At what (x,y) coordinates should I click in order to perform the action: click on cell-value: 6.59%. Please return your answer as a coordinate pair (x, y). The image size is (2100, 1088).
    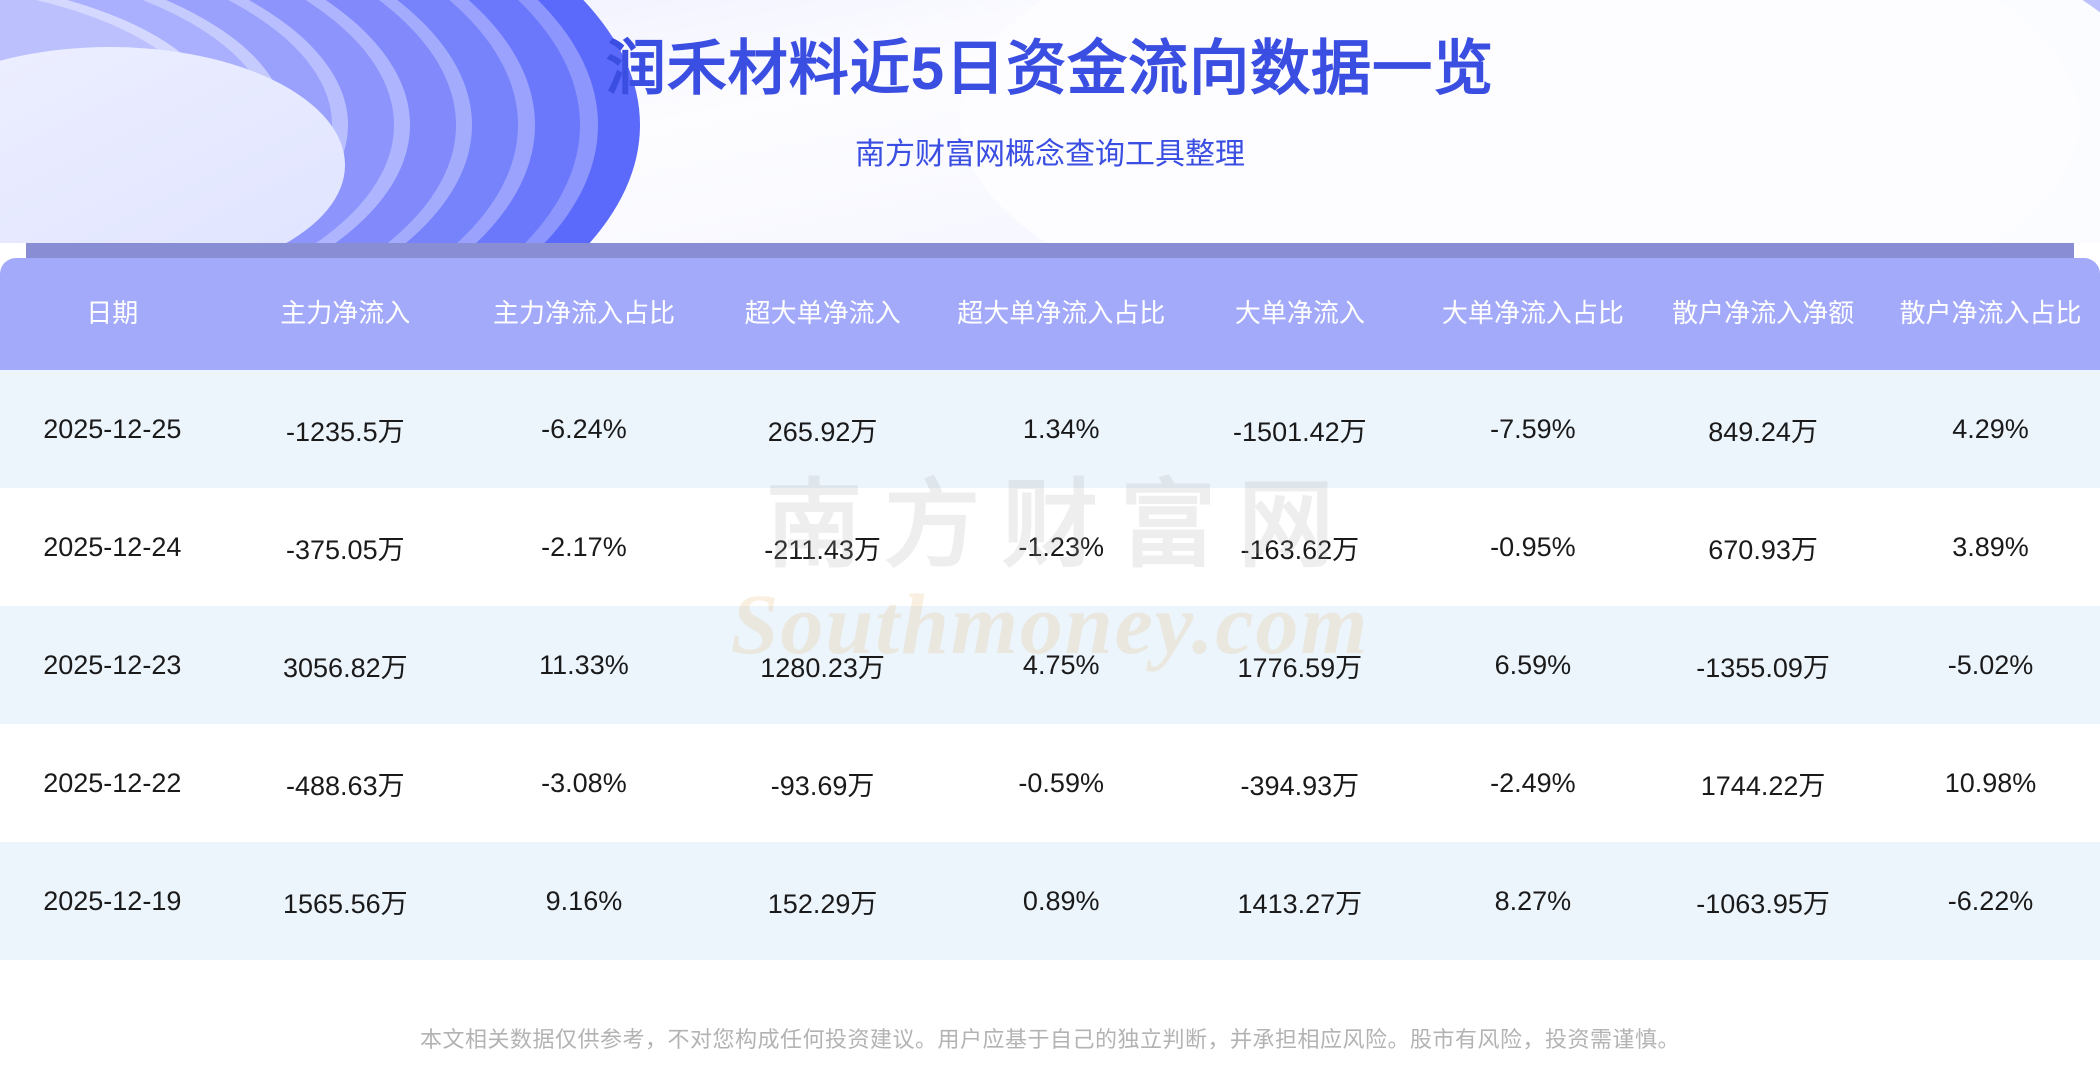
    Looking at the image, I should click on (1533, 665).